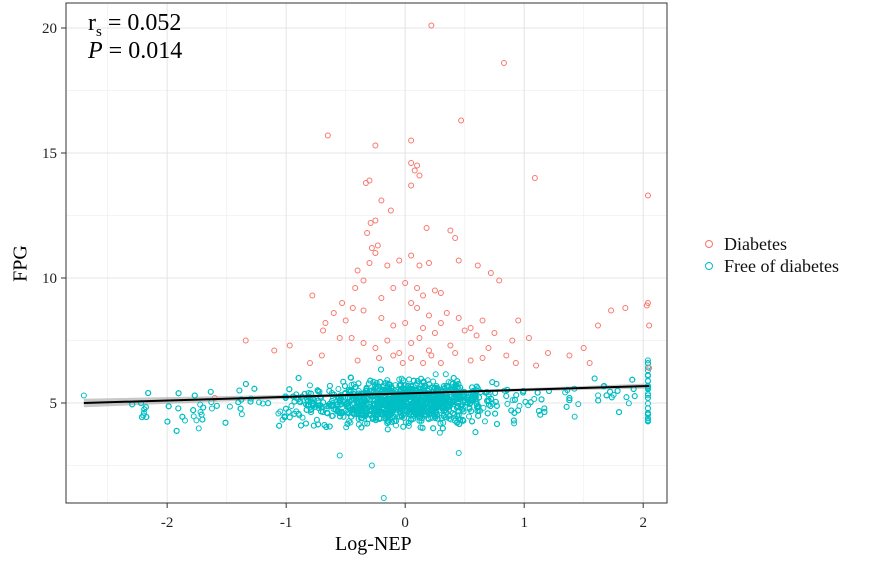 The image size is (886, 561). Describe the element at coordinates (99, 31) in the screenshot. I see `rs-subscript: s` at that location.